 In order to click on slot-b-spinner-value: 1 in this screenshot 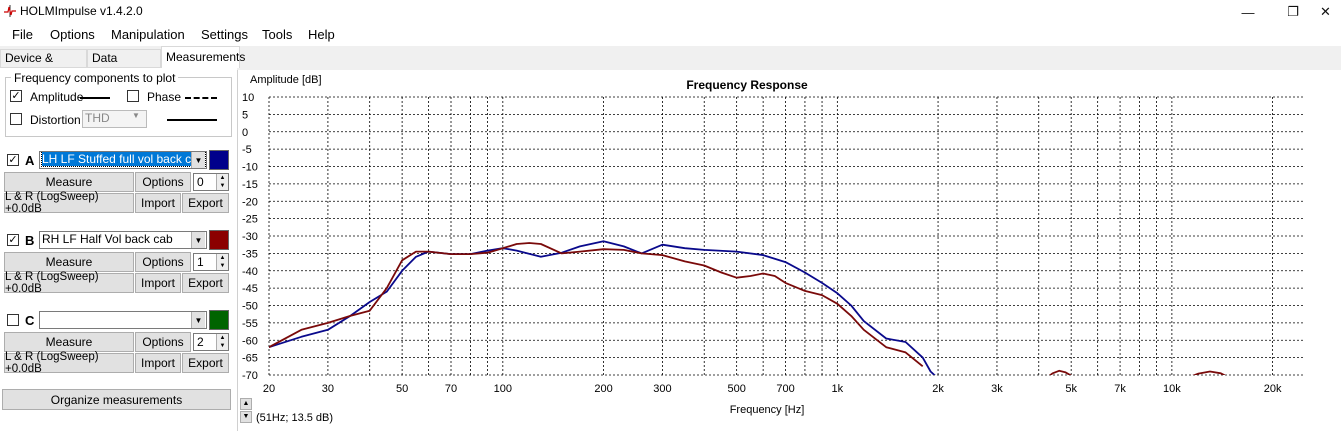, I will do `click(200, 262)`.